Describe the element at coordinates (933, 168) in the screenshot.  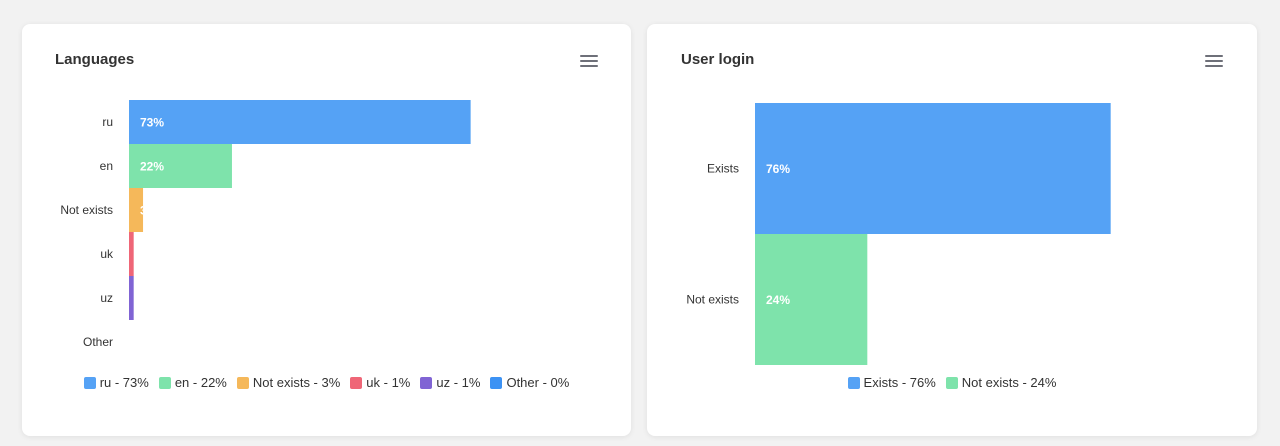
I see `bar-exists` at that location.